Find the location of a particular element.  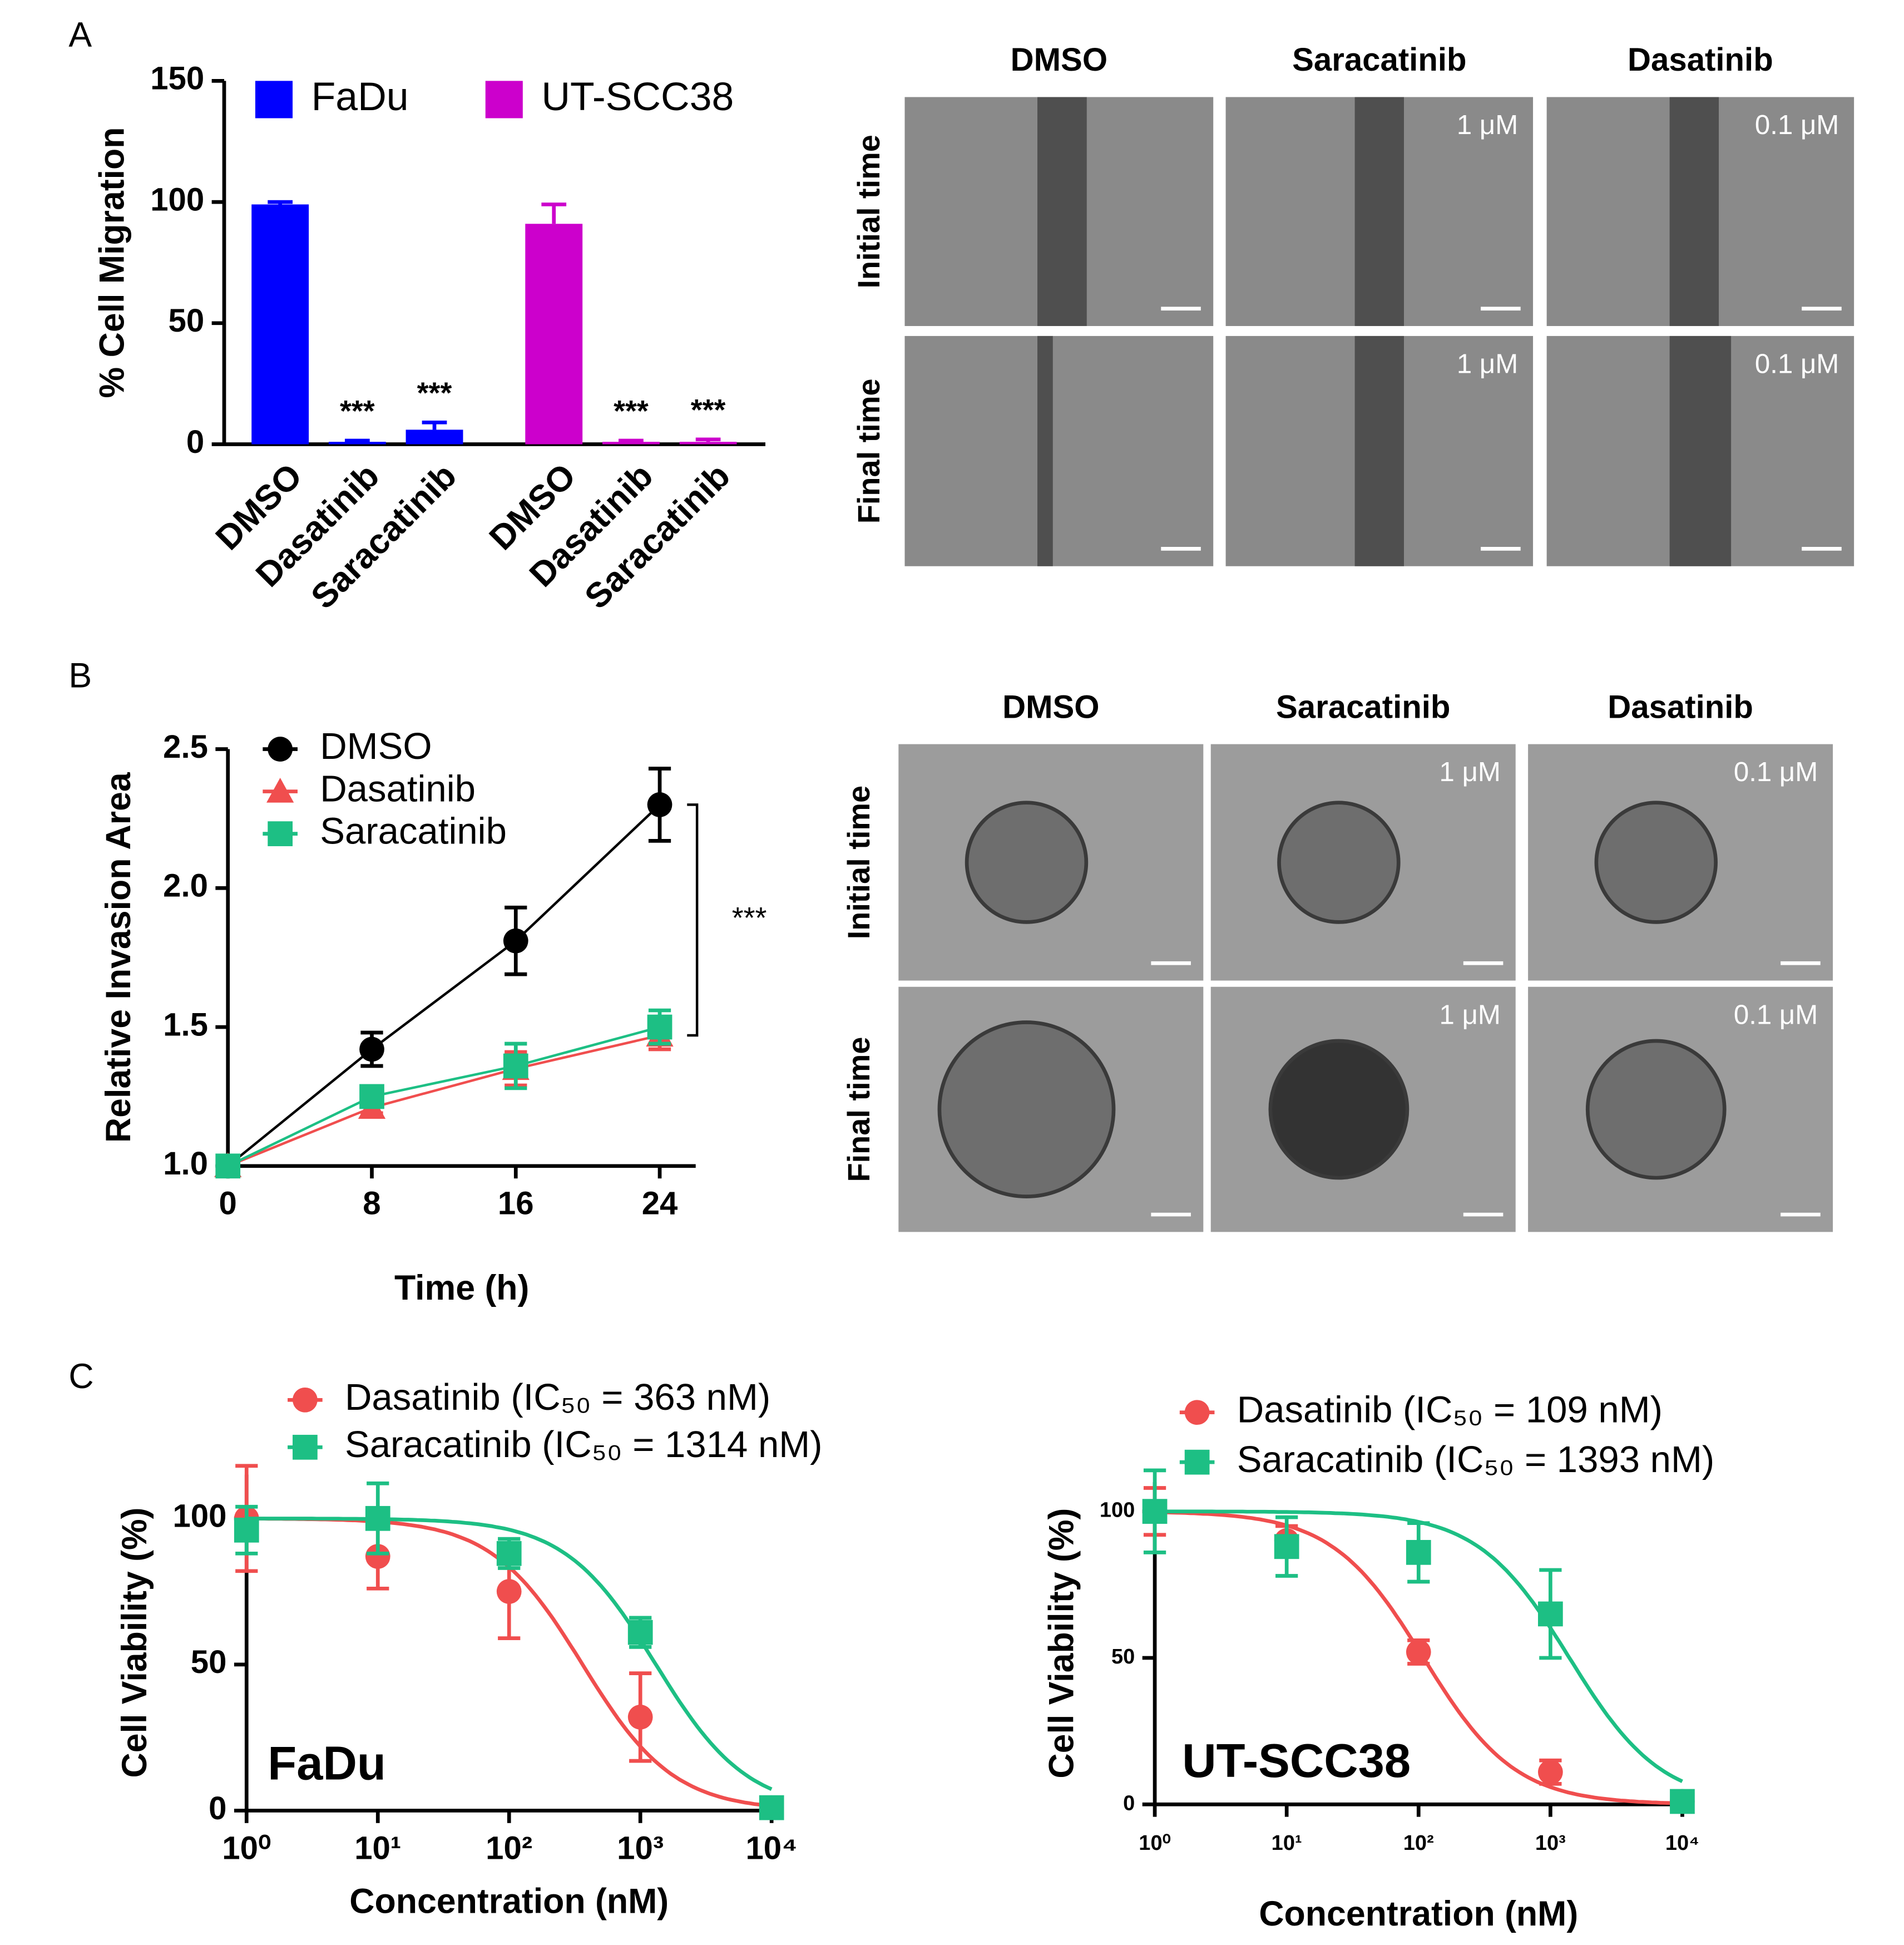

panel-label: C is located at coordinates (80, 1376).